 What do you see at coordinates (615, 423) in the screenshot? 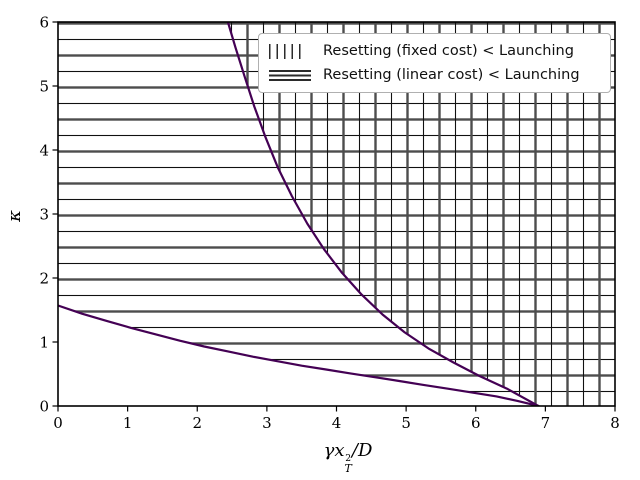
I see `x-tick-8-label: 8` at bounding box center [615, 423].